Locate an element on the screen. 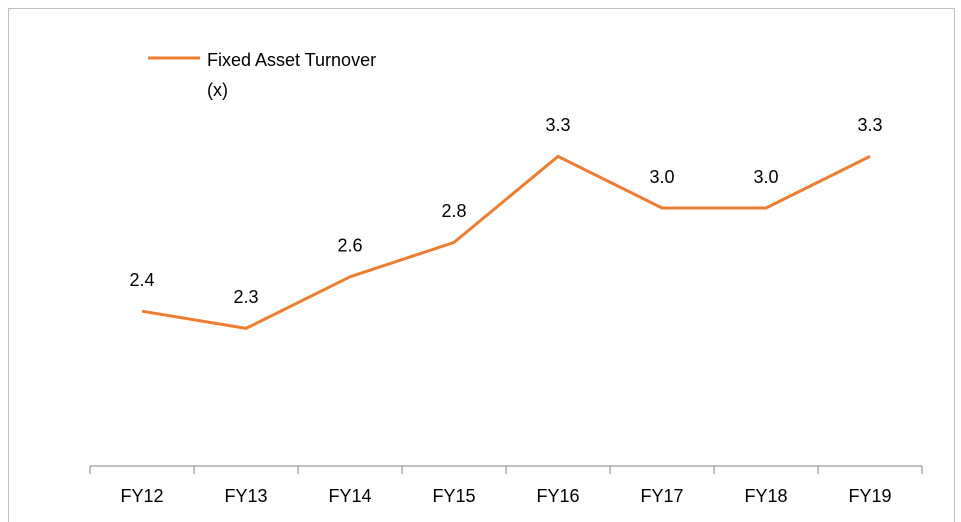  data-label: 2.3 is located at coordinates (245, 297).